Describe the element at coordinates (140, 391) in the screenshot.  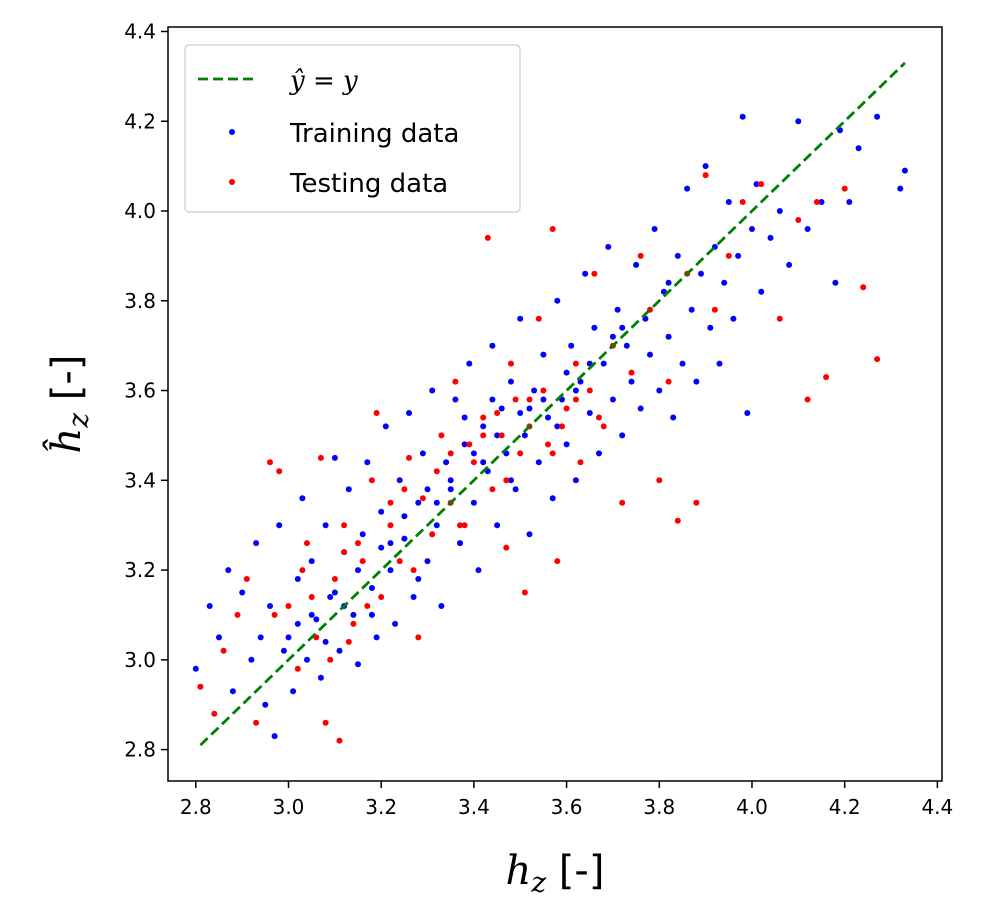
I see `y-tick-label: 3.6` at that location.